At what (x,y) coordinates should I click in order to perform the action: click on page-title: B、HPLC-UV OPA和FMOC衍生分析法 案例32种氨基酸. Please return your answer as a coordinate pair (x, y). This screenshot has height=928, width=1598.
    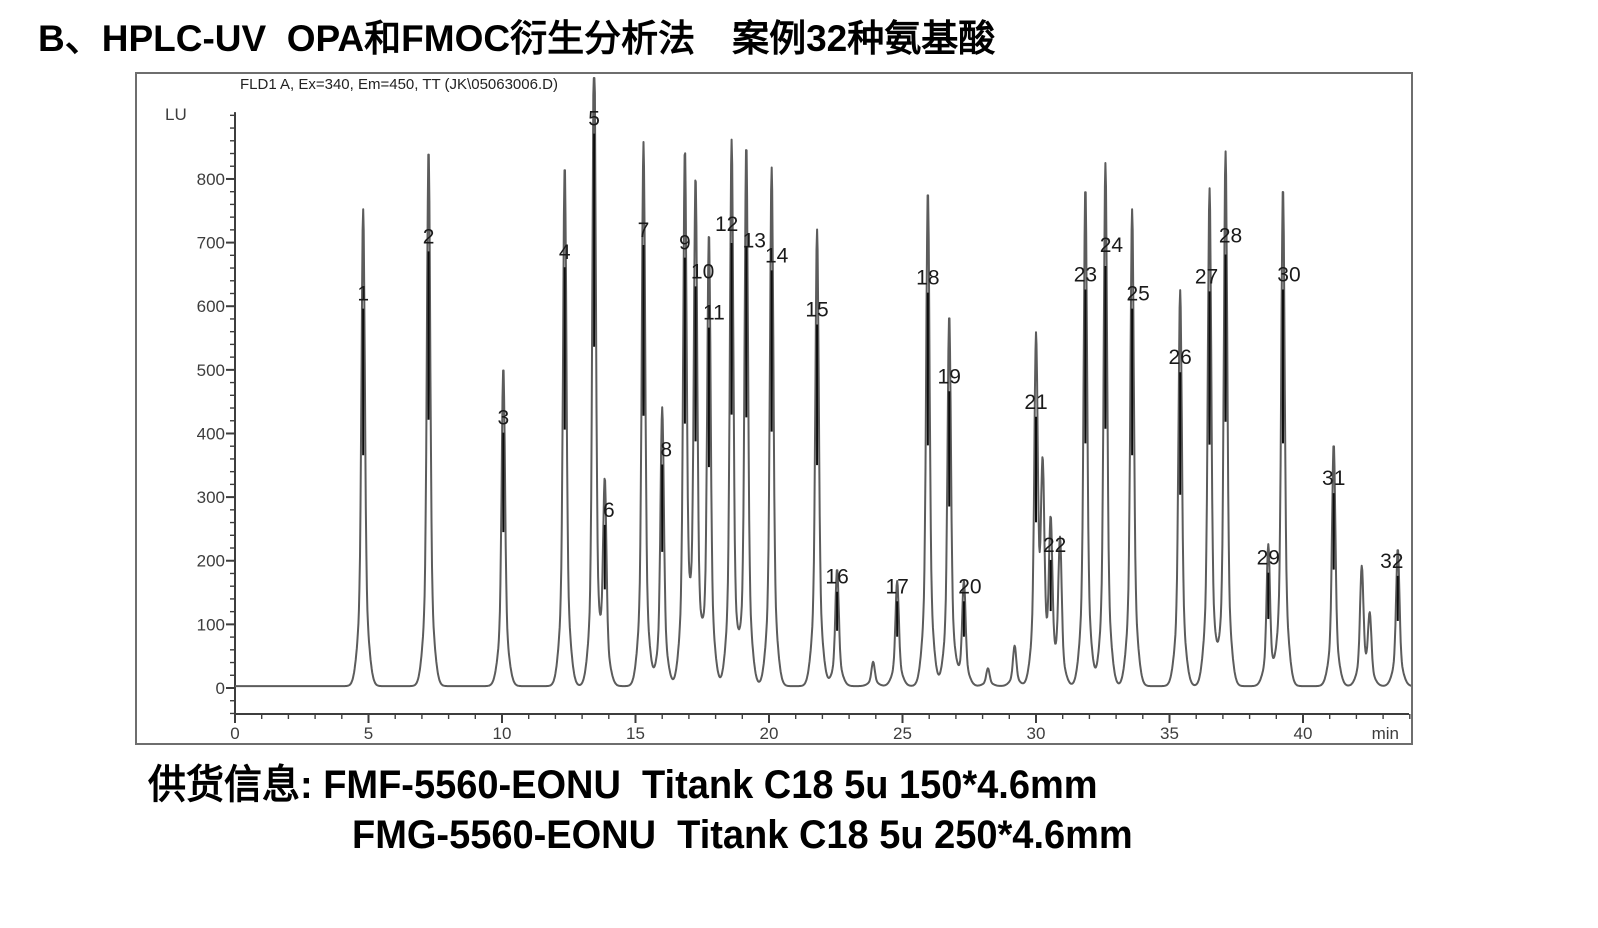
    Looking at the image, I should click on (517, 38).